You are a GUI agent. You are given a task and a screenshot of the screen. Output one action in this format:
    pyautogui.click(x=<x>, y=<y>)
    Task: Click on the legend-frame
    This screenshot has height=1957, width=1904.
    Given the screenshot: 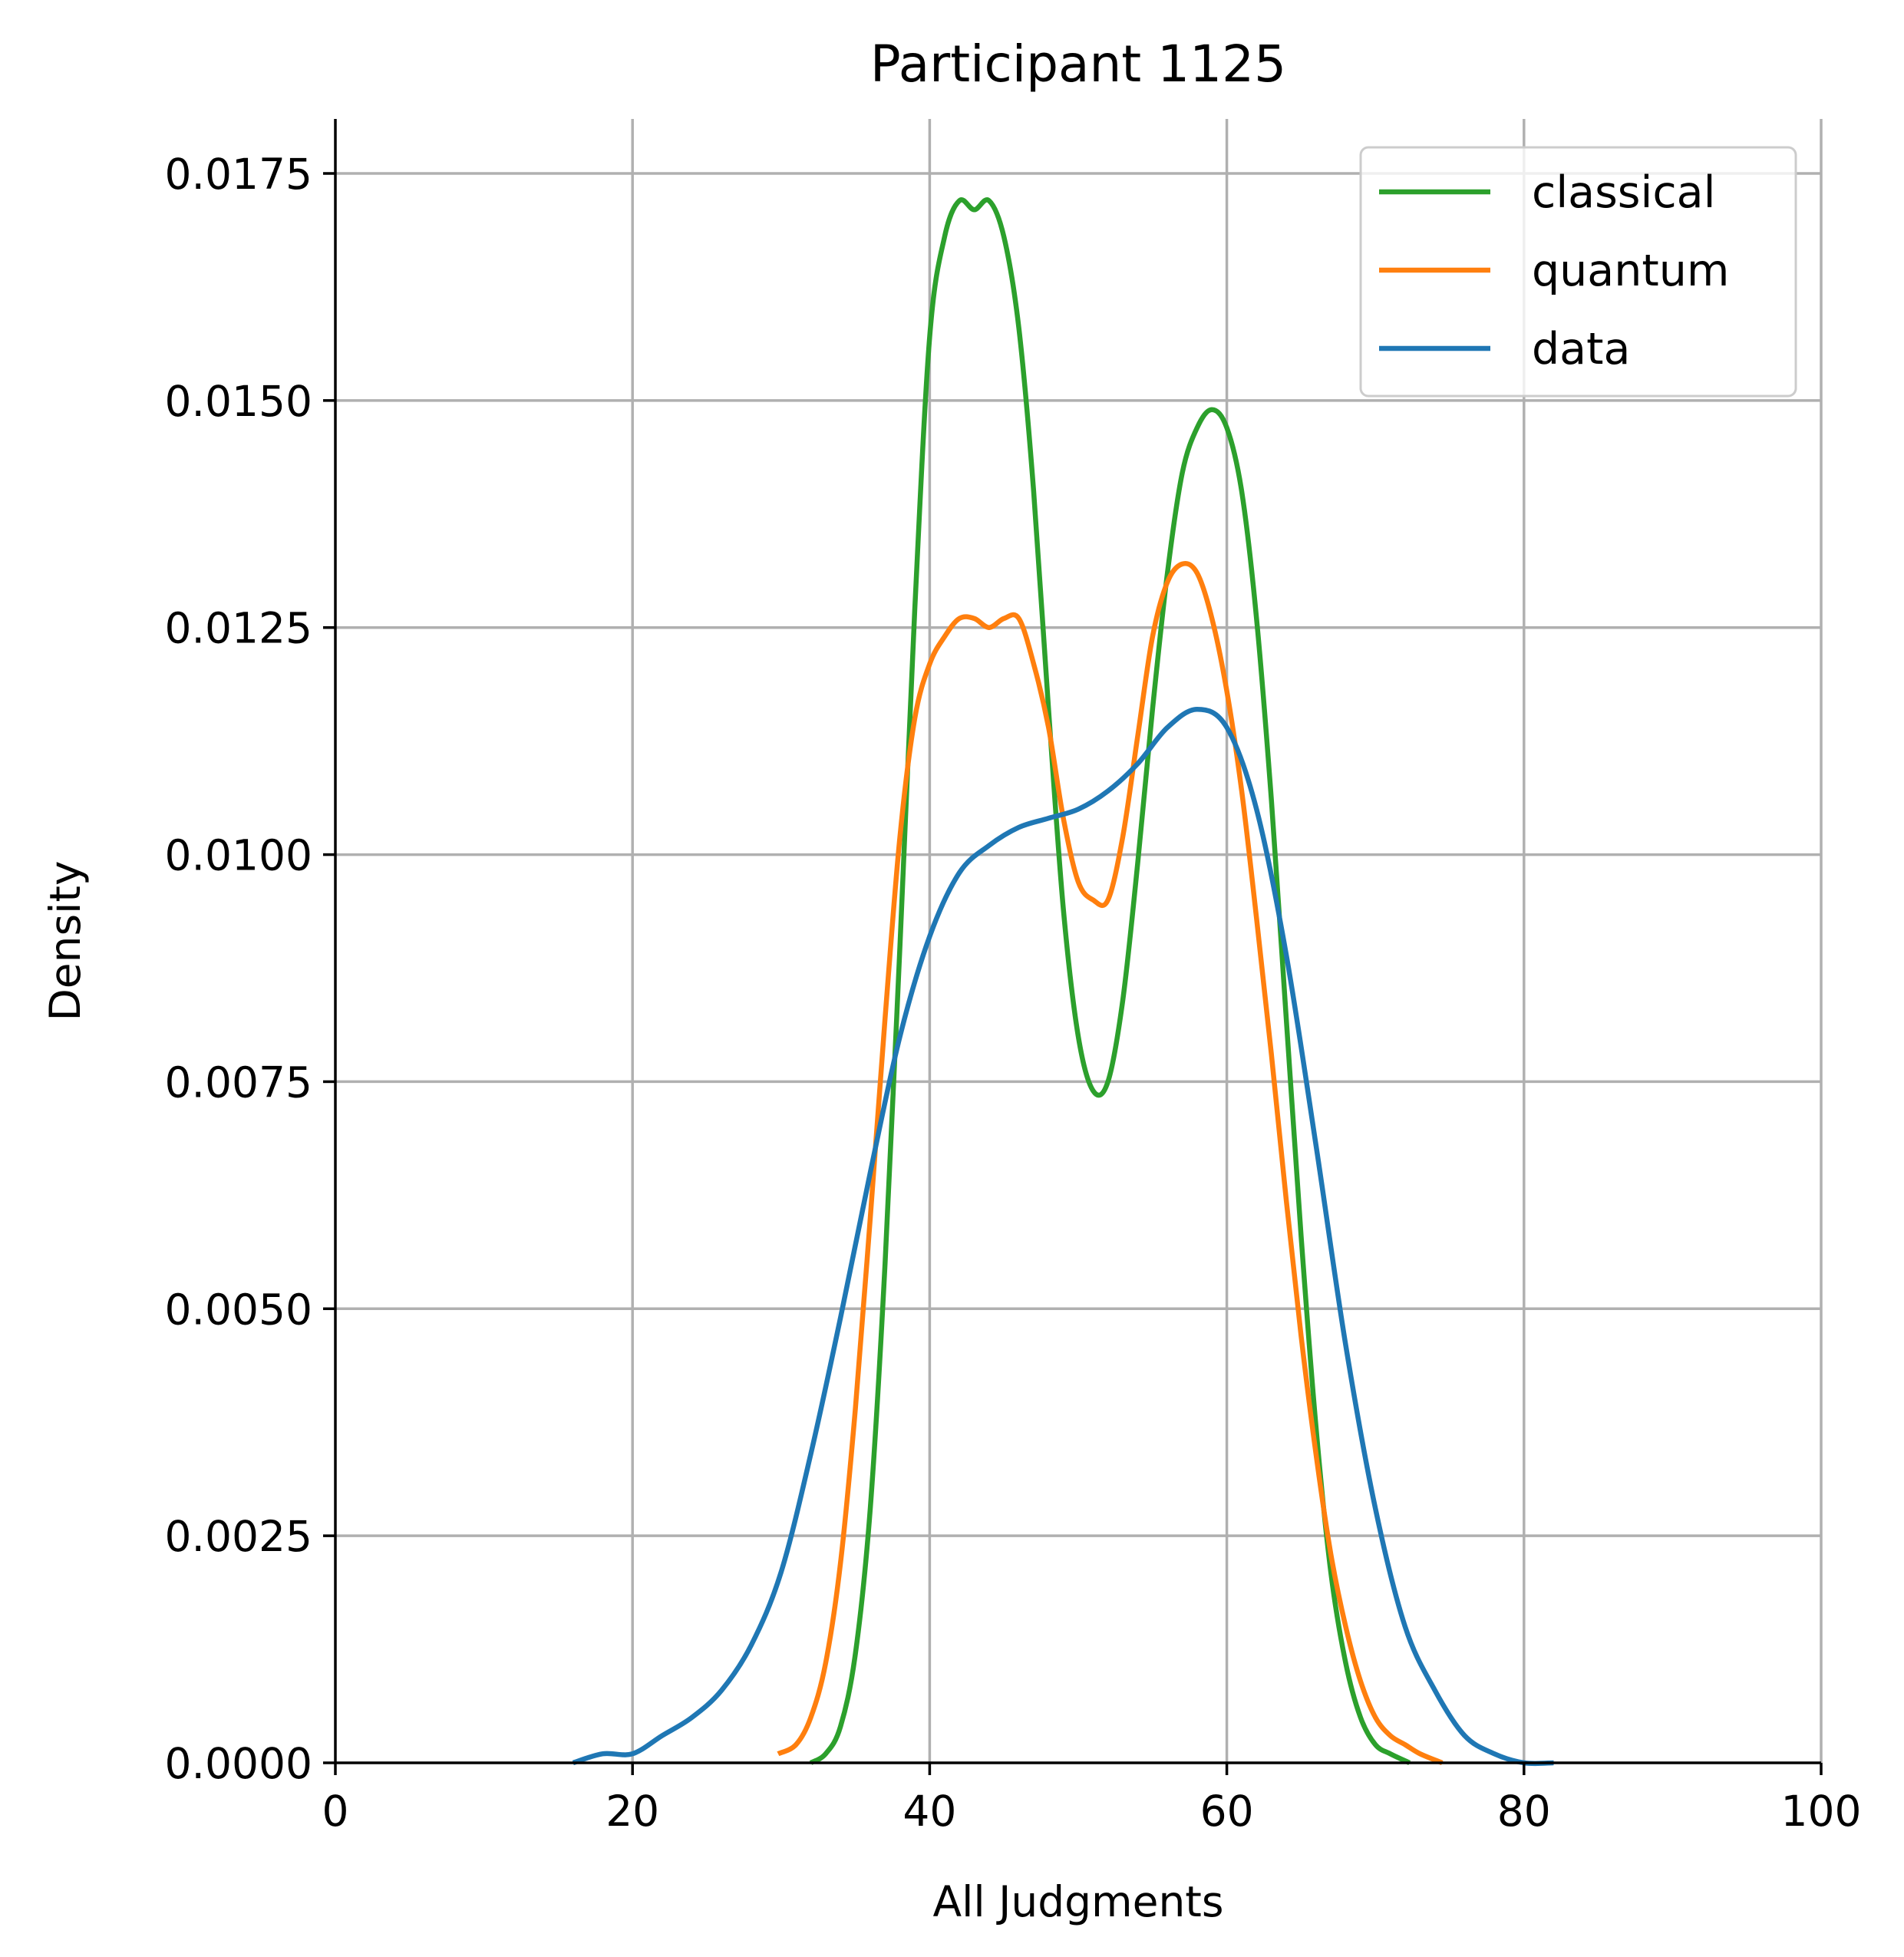 What is the action you would take?
    pyautogui.click(x=1578, y=272)
    